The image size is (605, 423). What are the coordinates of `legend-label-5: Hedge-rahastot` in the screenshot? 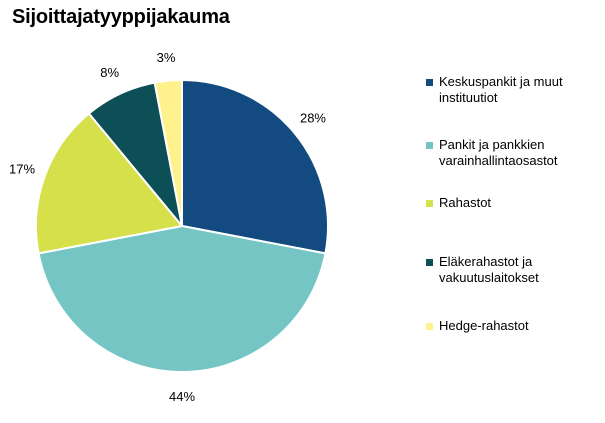 It's located at (484, 326).